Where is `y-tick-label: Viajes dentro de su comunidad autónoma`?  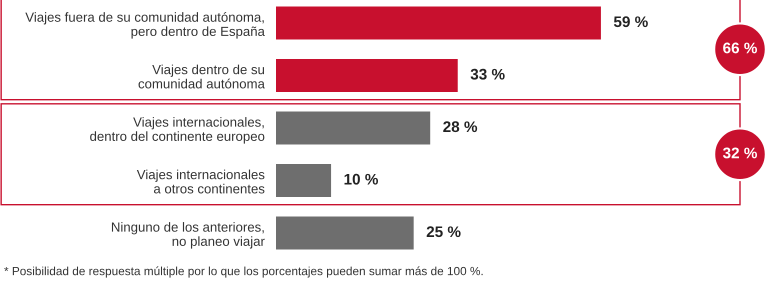
y-tick-label: Viajes dentro de su comunidad autónoma is located at coordinates (201, 76).